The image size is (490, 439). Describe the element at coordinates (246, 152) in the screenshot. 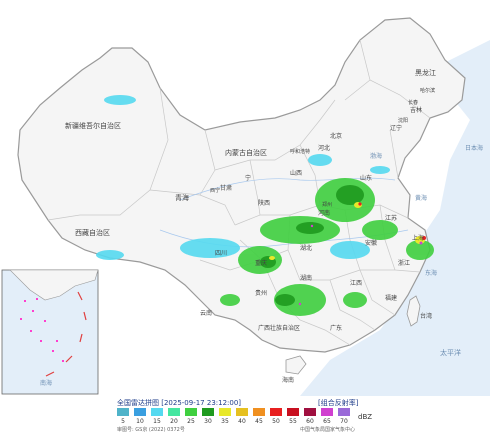

I see `label-neimenggu: 内蒙古自治区` at that location.